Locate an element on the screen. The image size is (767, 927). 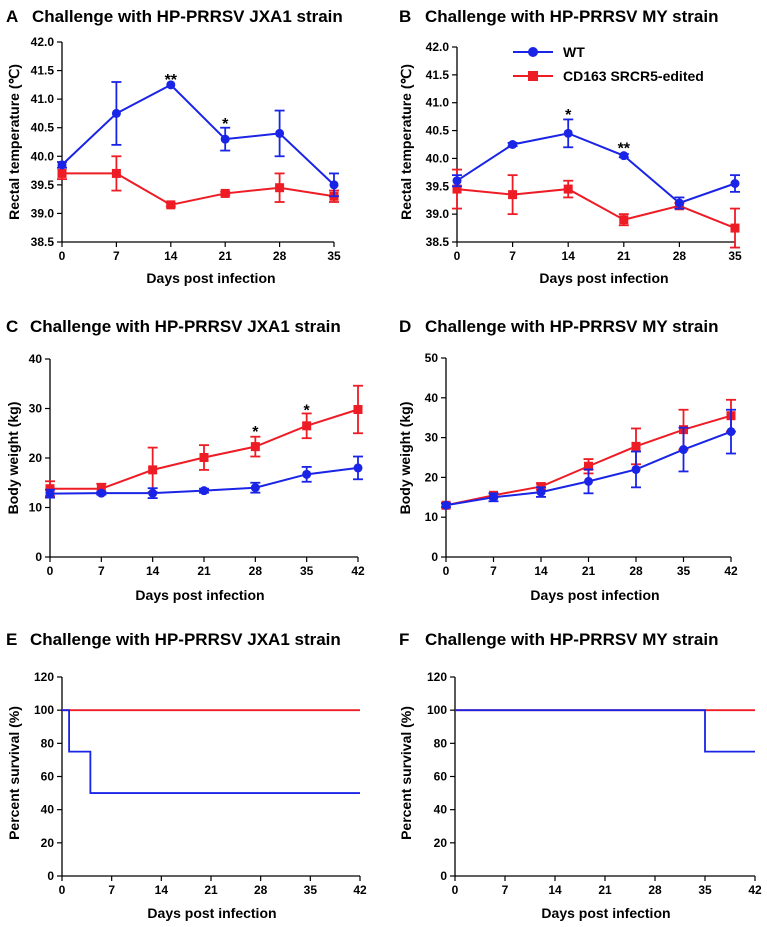
y-axis-label: Rectal temperature (℃) is located at coordinates (14, 142).